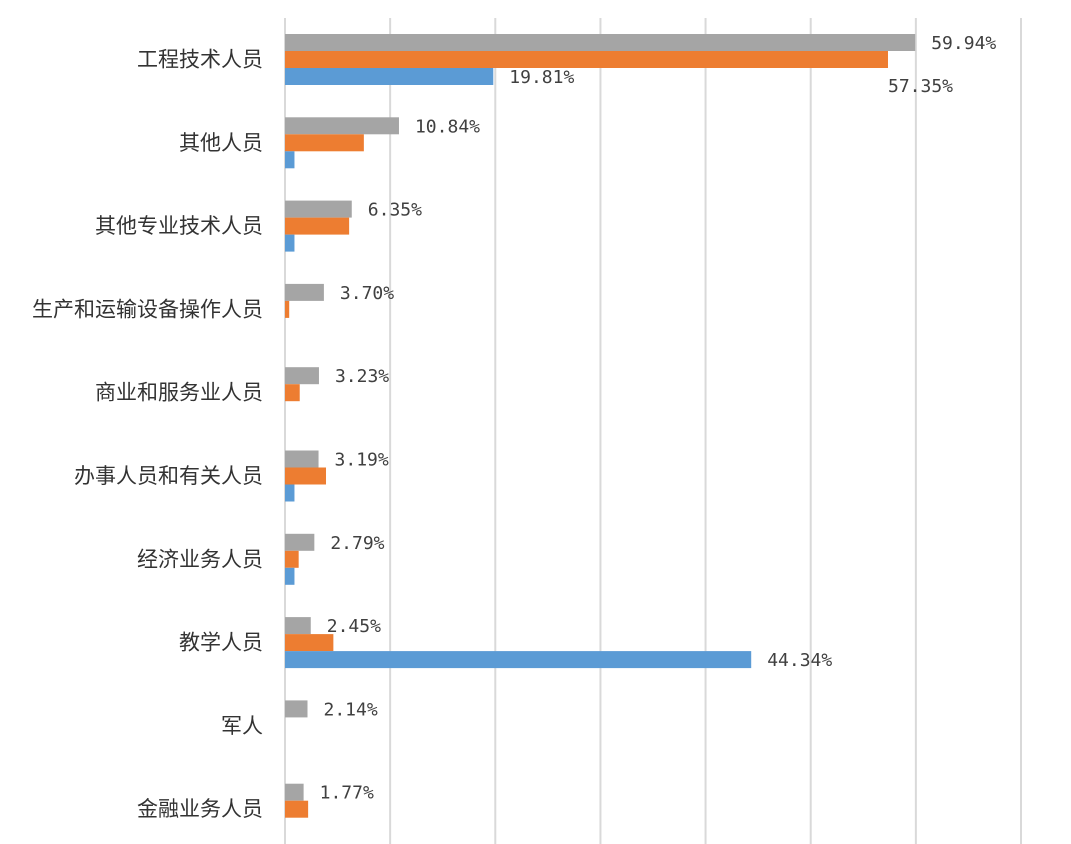 Image resolution: width=1071 pixels, height=844 pixels. I want to click on category-label: 办事人员和有关人员, so click(168, 476).